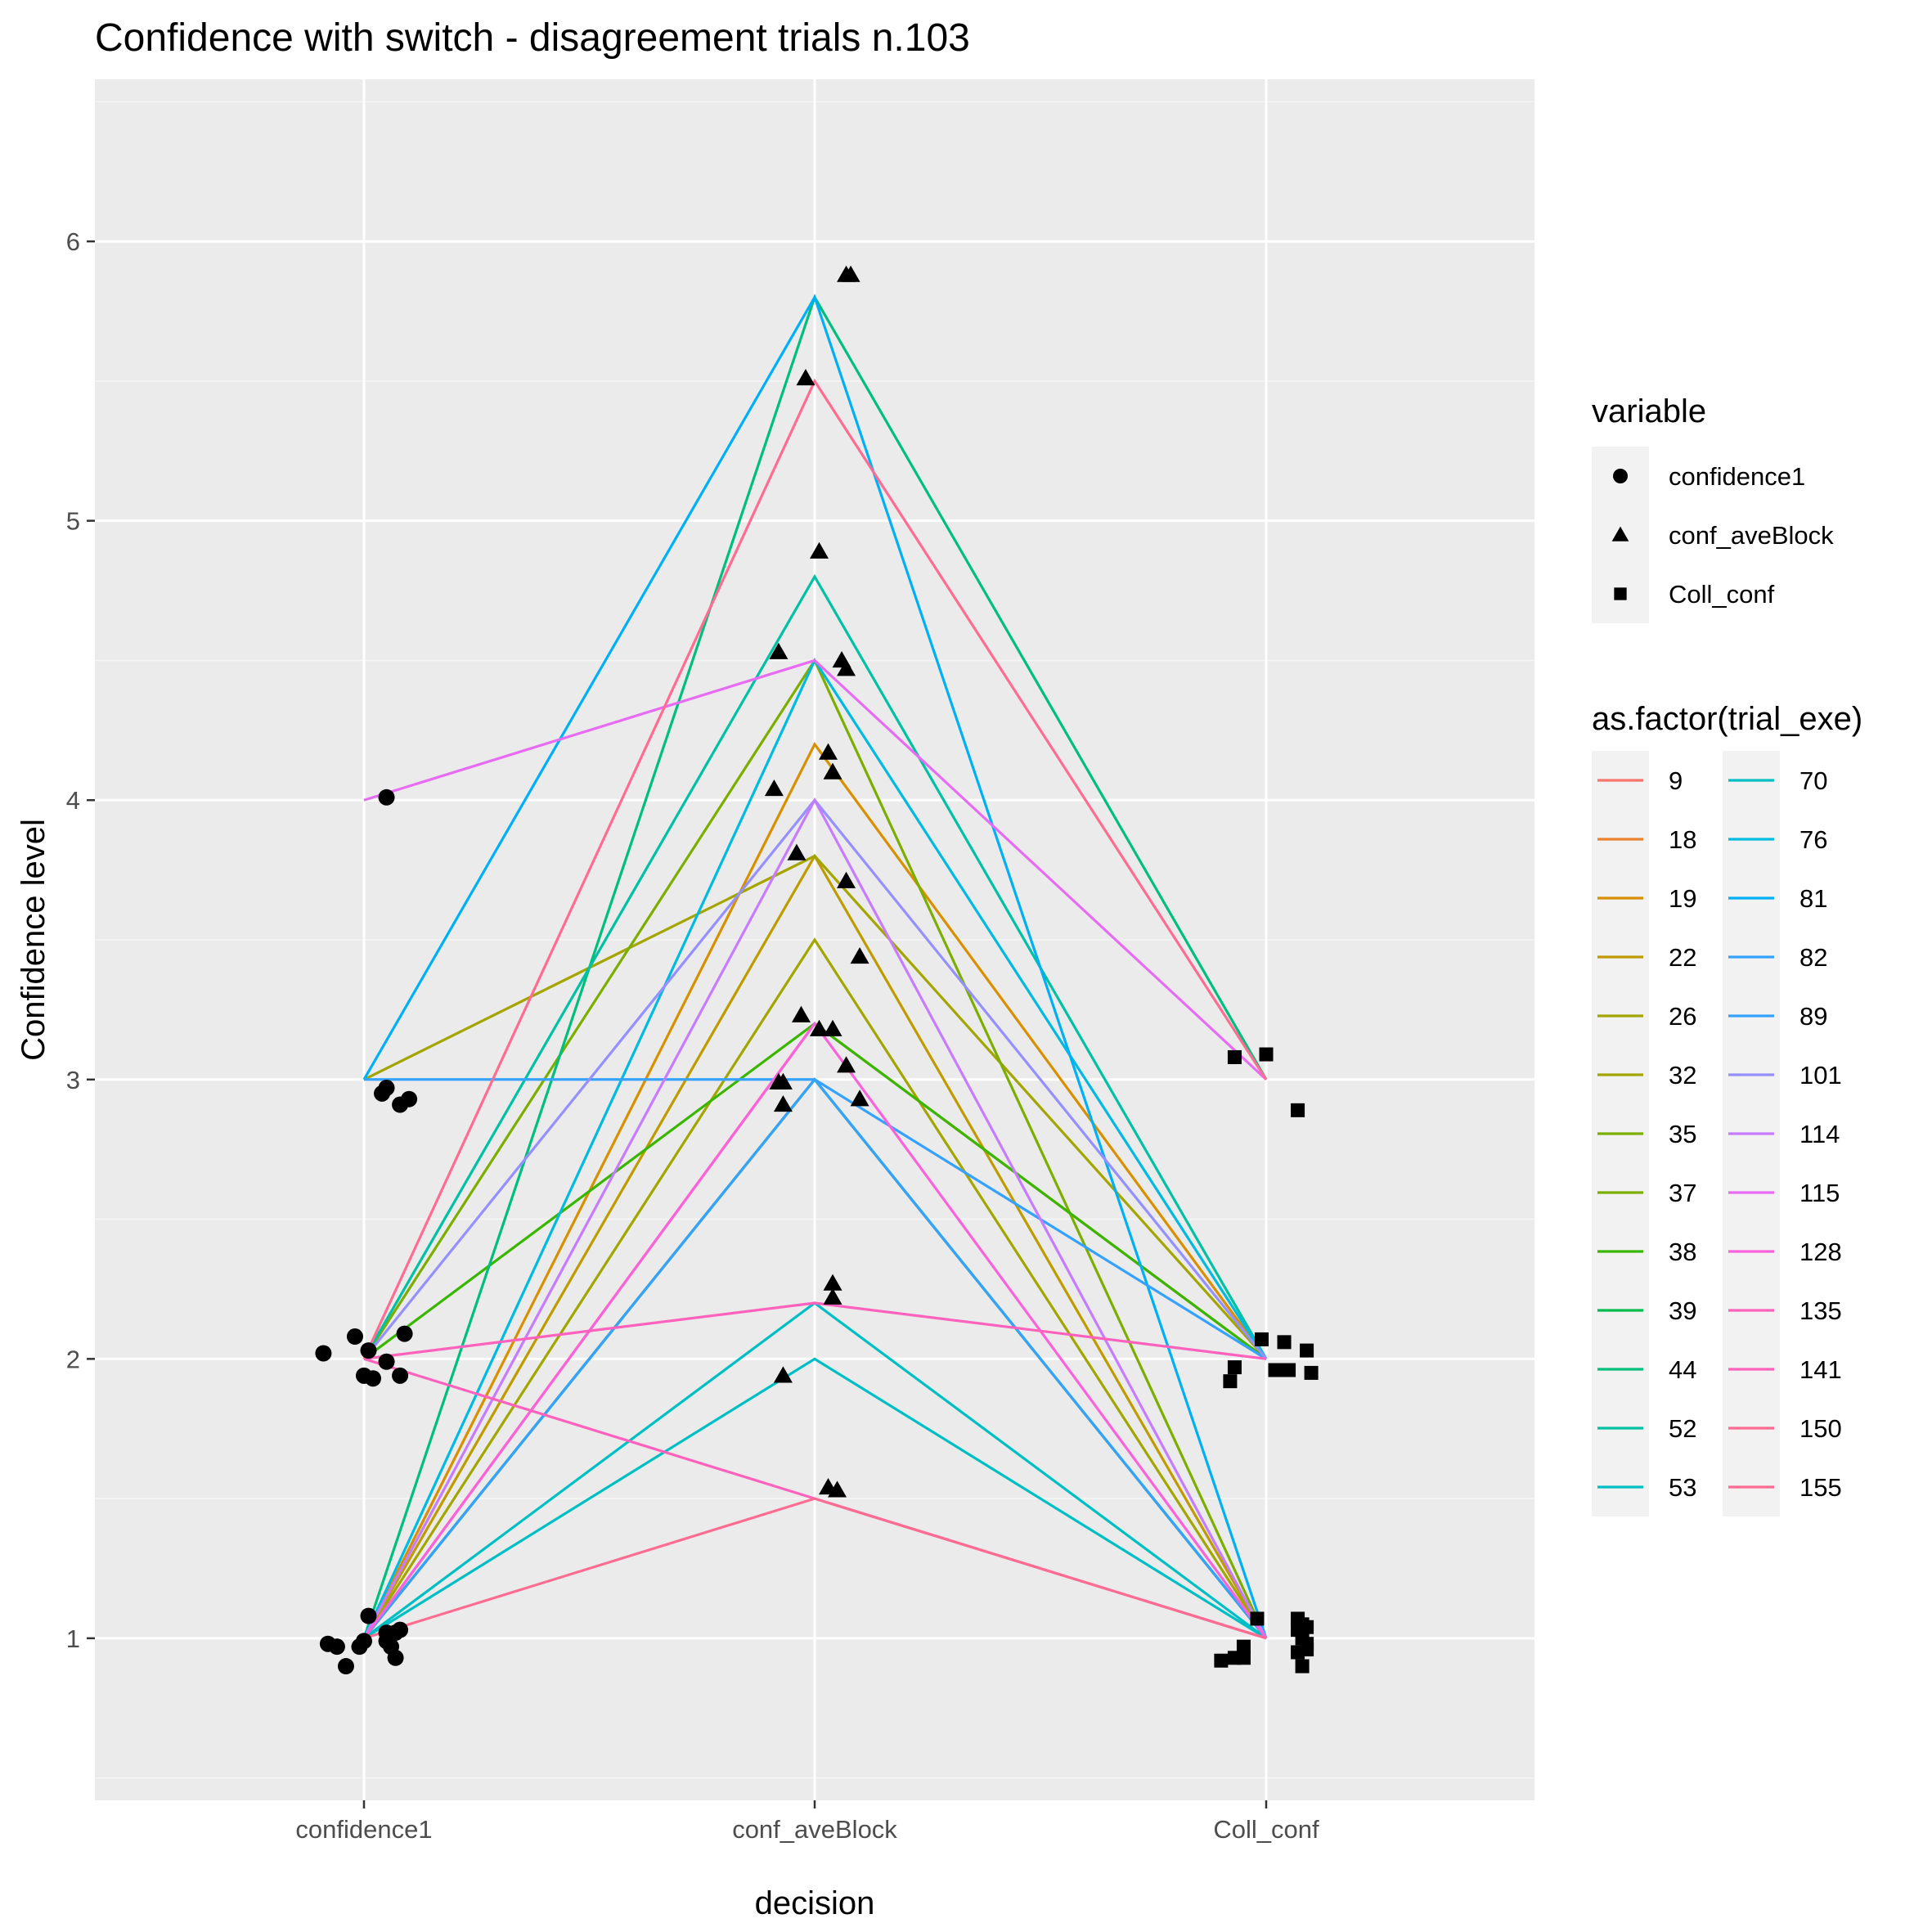 This screenshot has width=1932, height=1932. What do you see at coordinates (1620, 533) in the screenshot?
I see `legend-key-triangle` at bounding box center [1620, 533].